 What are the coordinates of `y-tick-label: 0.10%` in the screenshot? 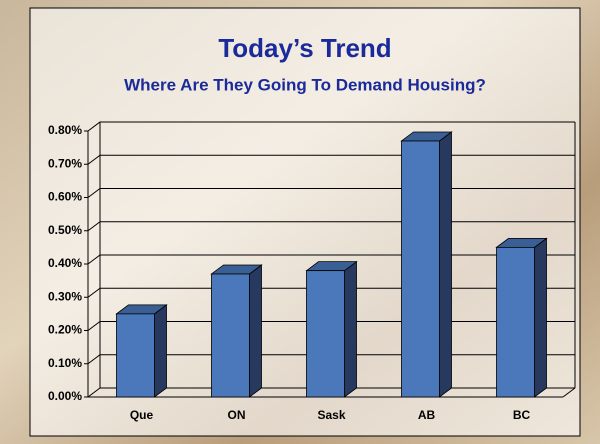 It's located at (65, 363).